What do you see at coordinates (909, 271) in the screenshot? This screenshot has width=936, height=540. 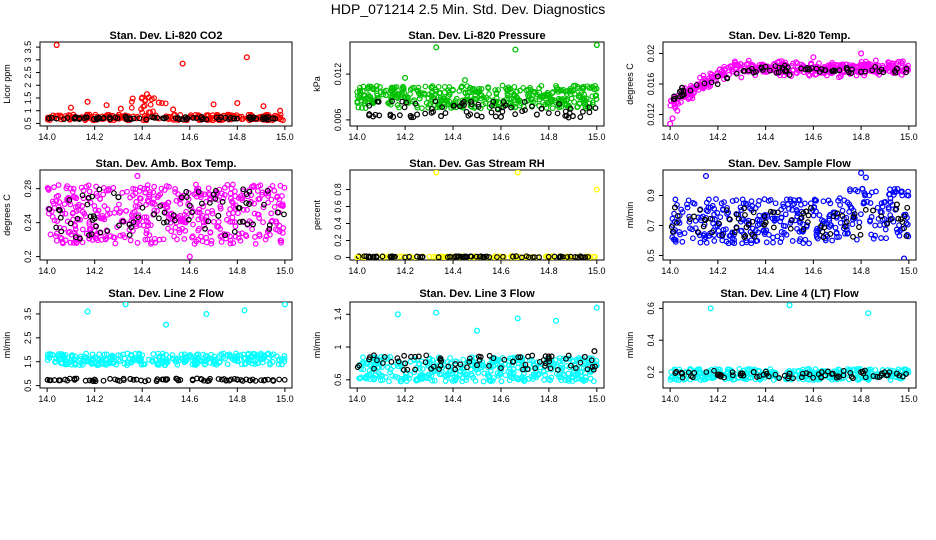 I see `x-tick-label: 15.0` at bounding box center [909, 271].